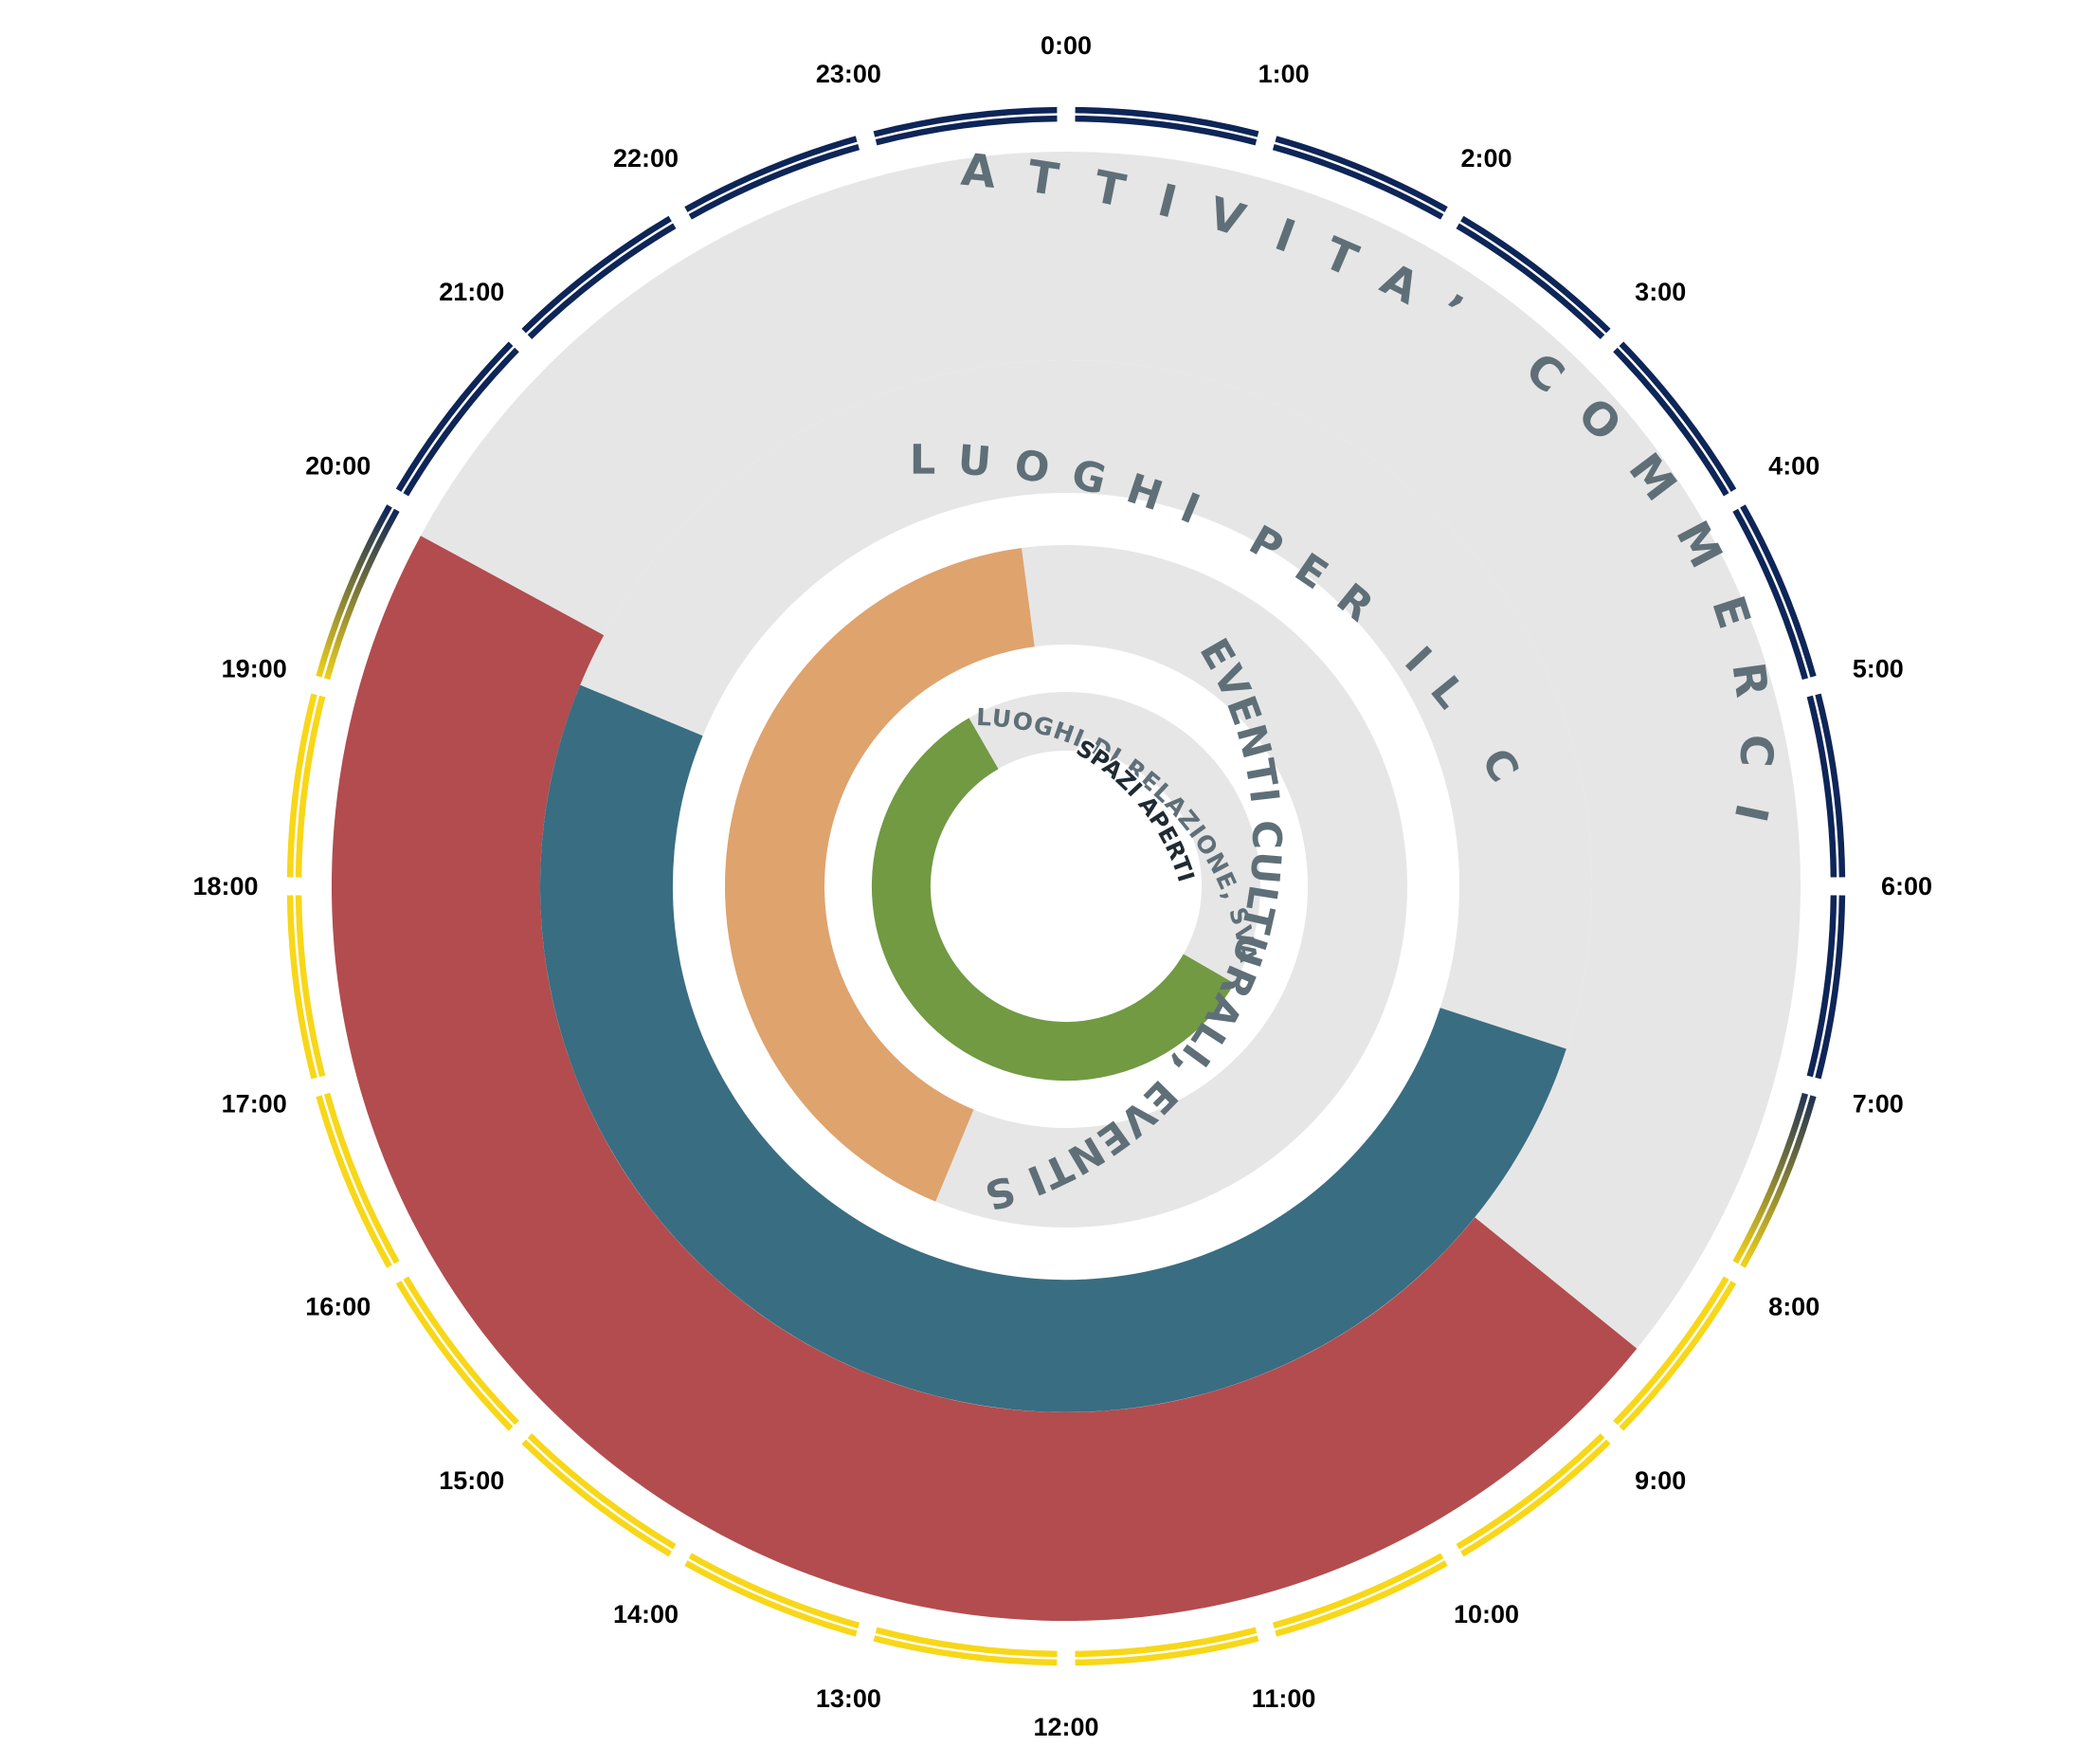 Image resolution: width=2100 pixels, height=1746 pixels. Describe the element at coordinates (461, 422) in the screenshot. I see `clock-segment-20-inner` at that location.